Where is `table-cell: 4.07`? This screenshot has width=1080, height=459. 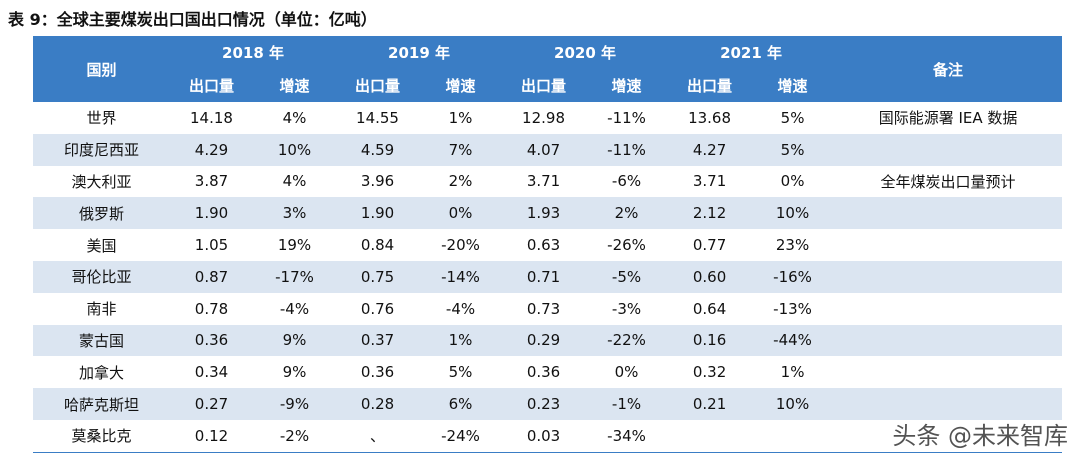
table-cell: 4.07 is located at coordinates (544, 149).